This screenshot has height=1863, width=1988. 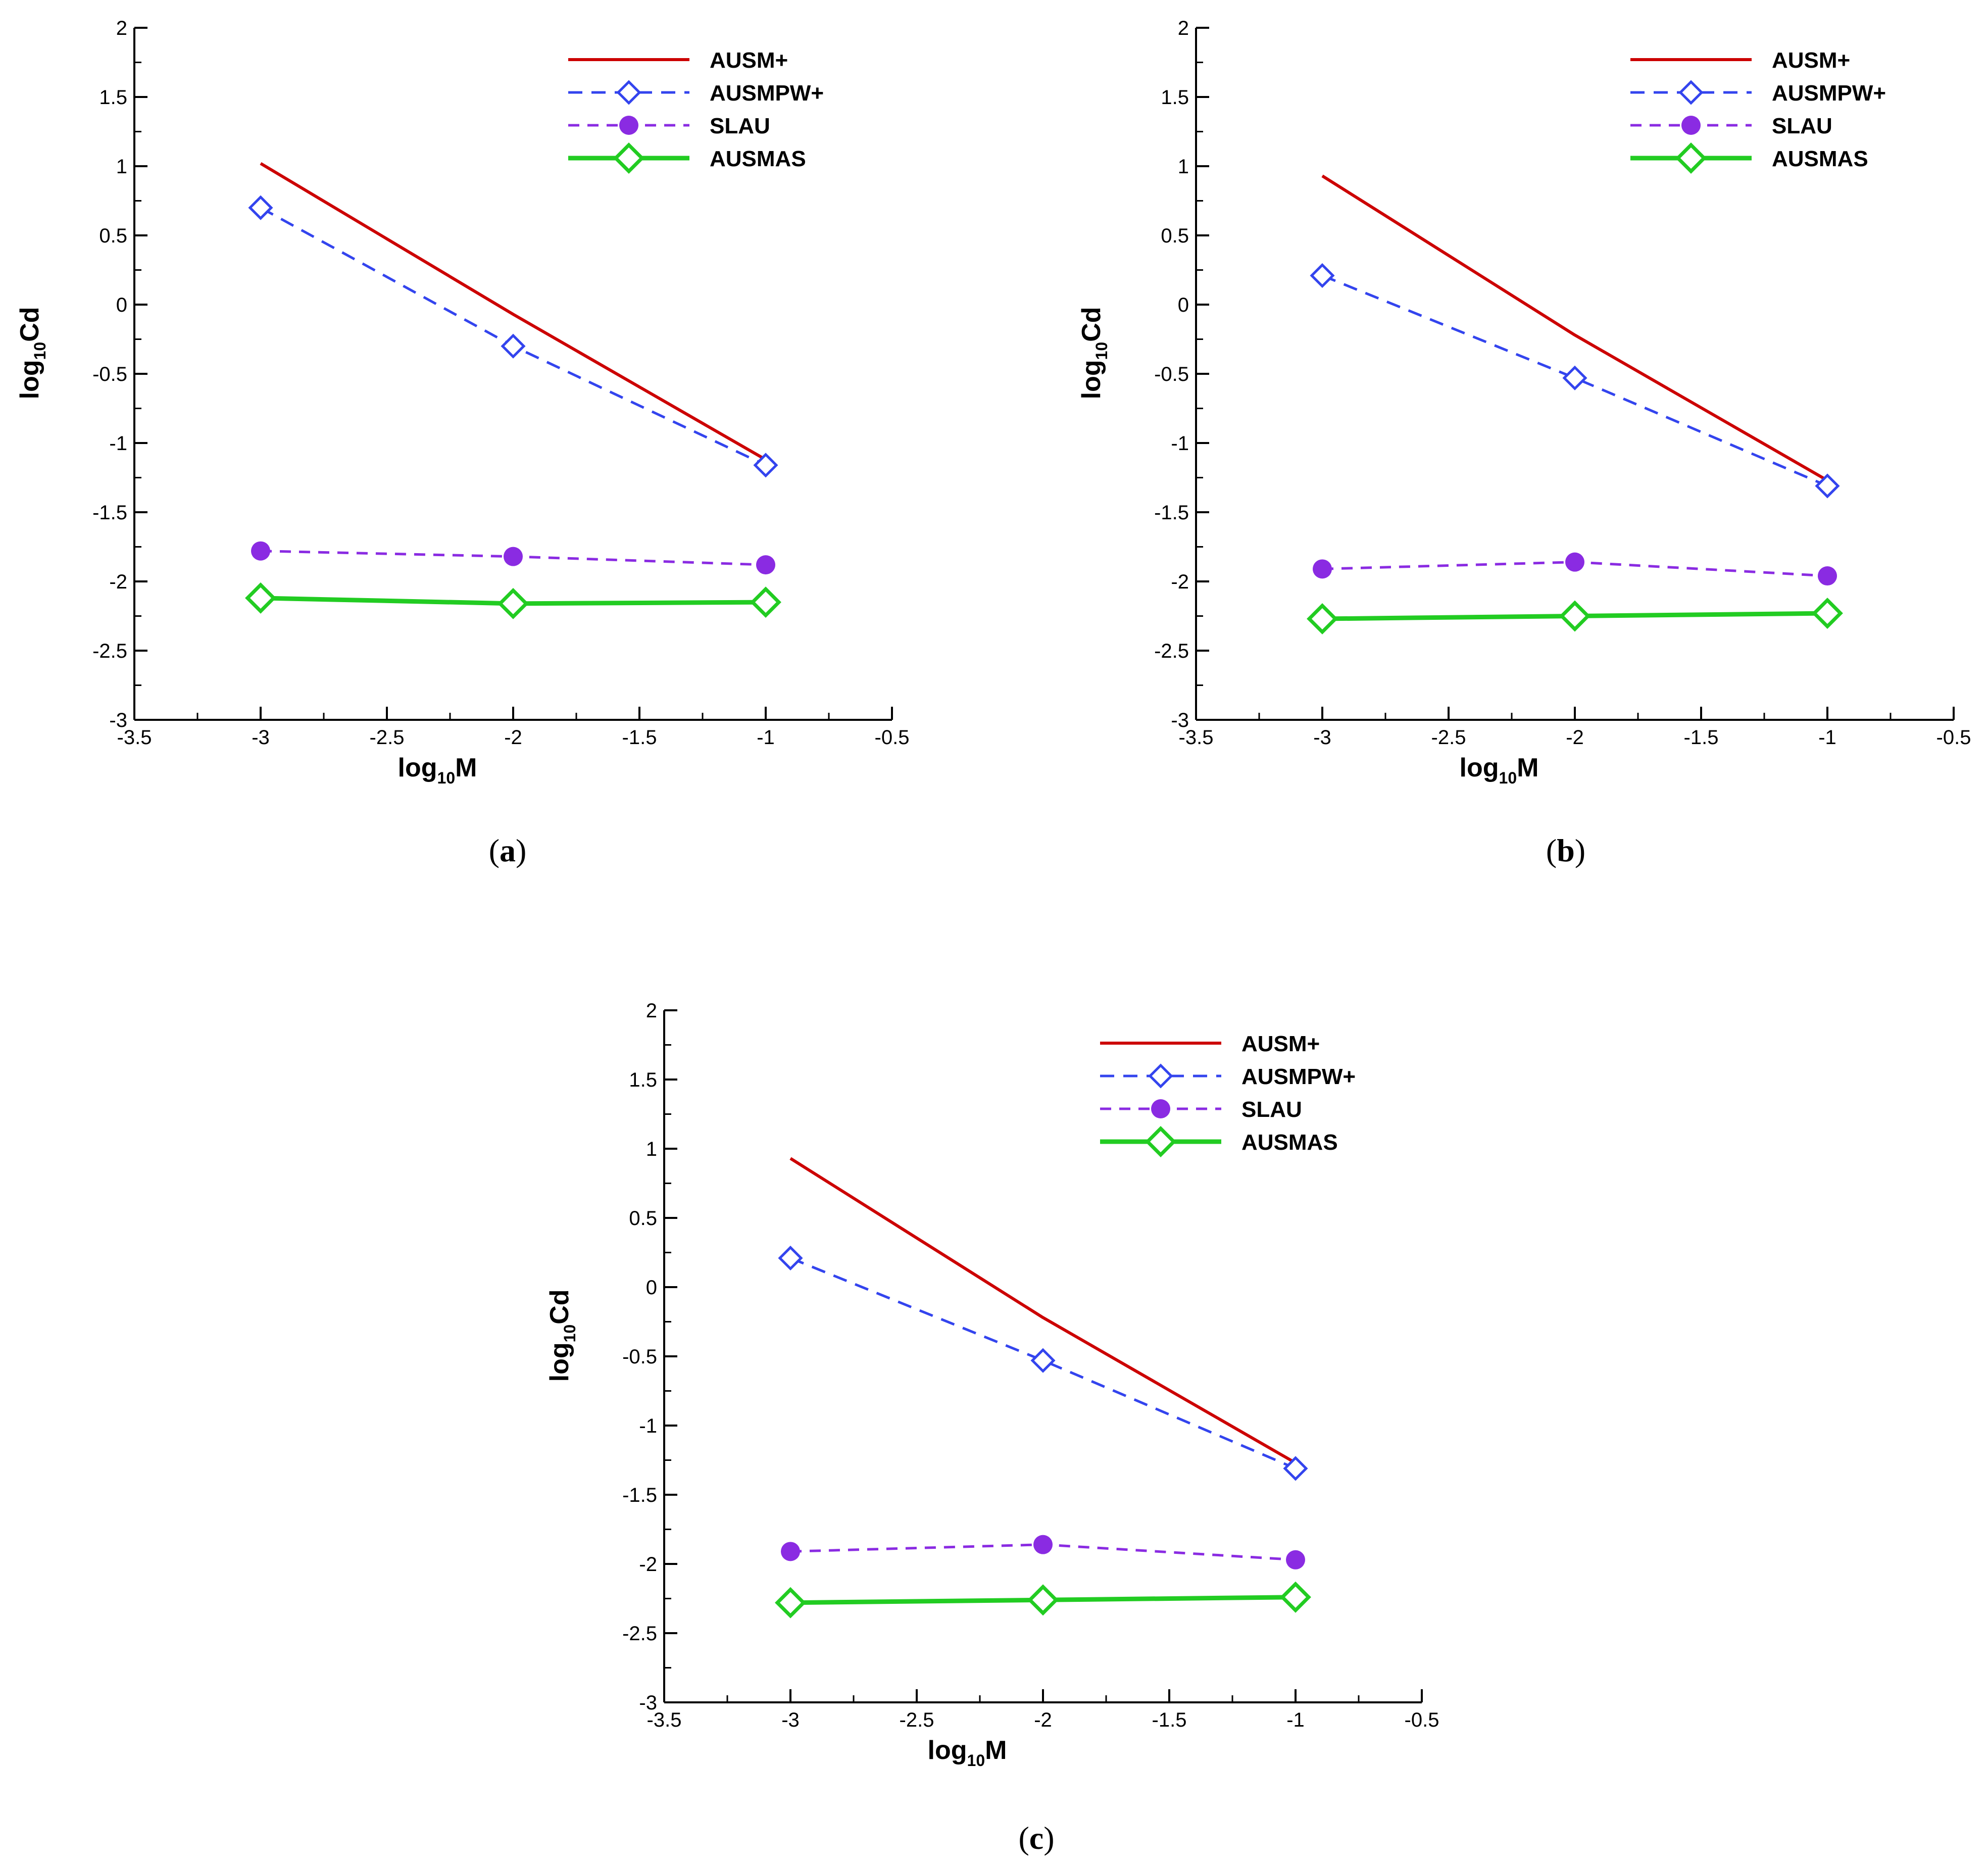 I want to click on series-ausmas, so click(x=1043, y=1600).